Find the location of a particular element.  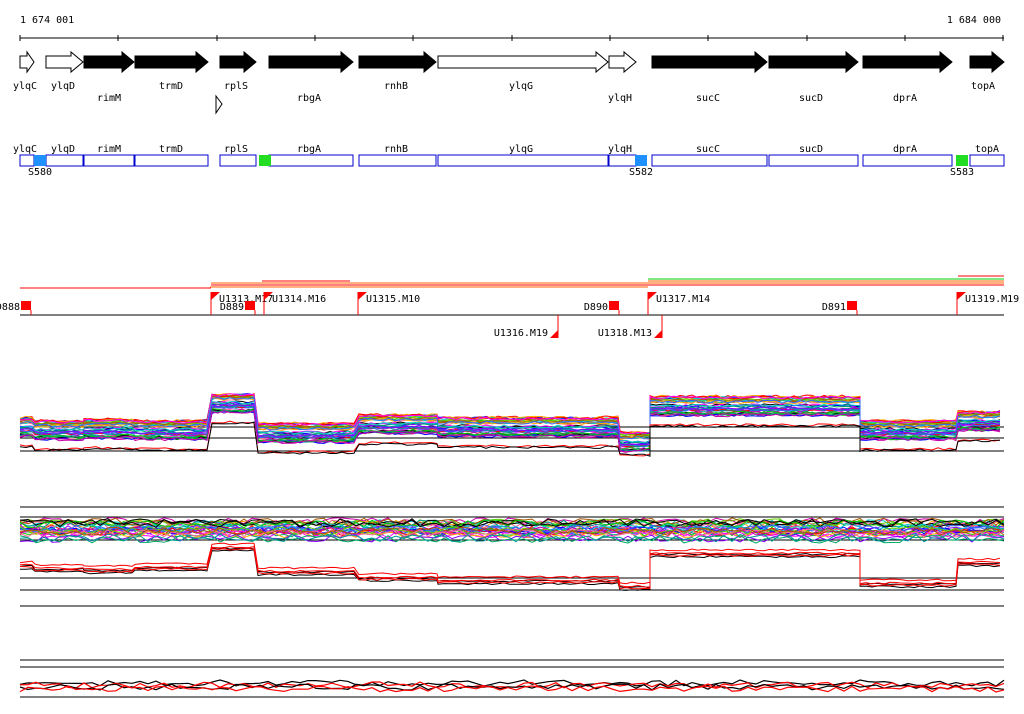

transcript-label: U1317.M14 is located at coordinates (683, 299).